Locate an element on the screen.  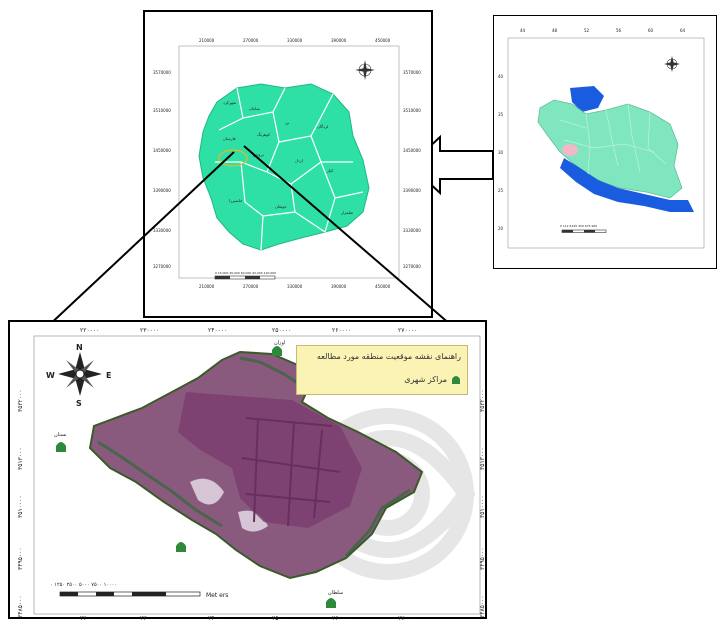
persian-gulf is located at coordinates (627, 185).